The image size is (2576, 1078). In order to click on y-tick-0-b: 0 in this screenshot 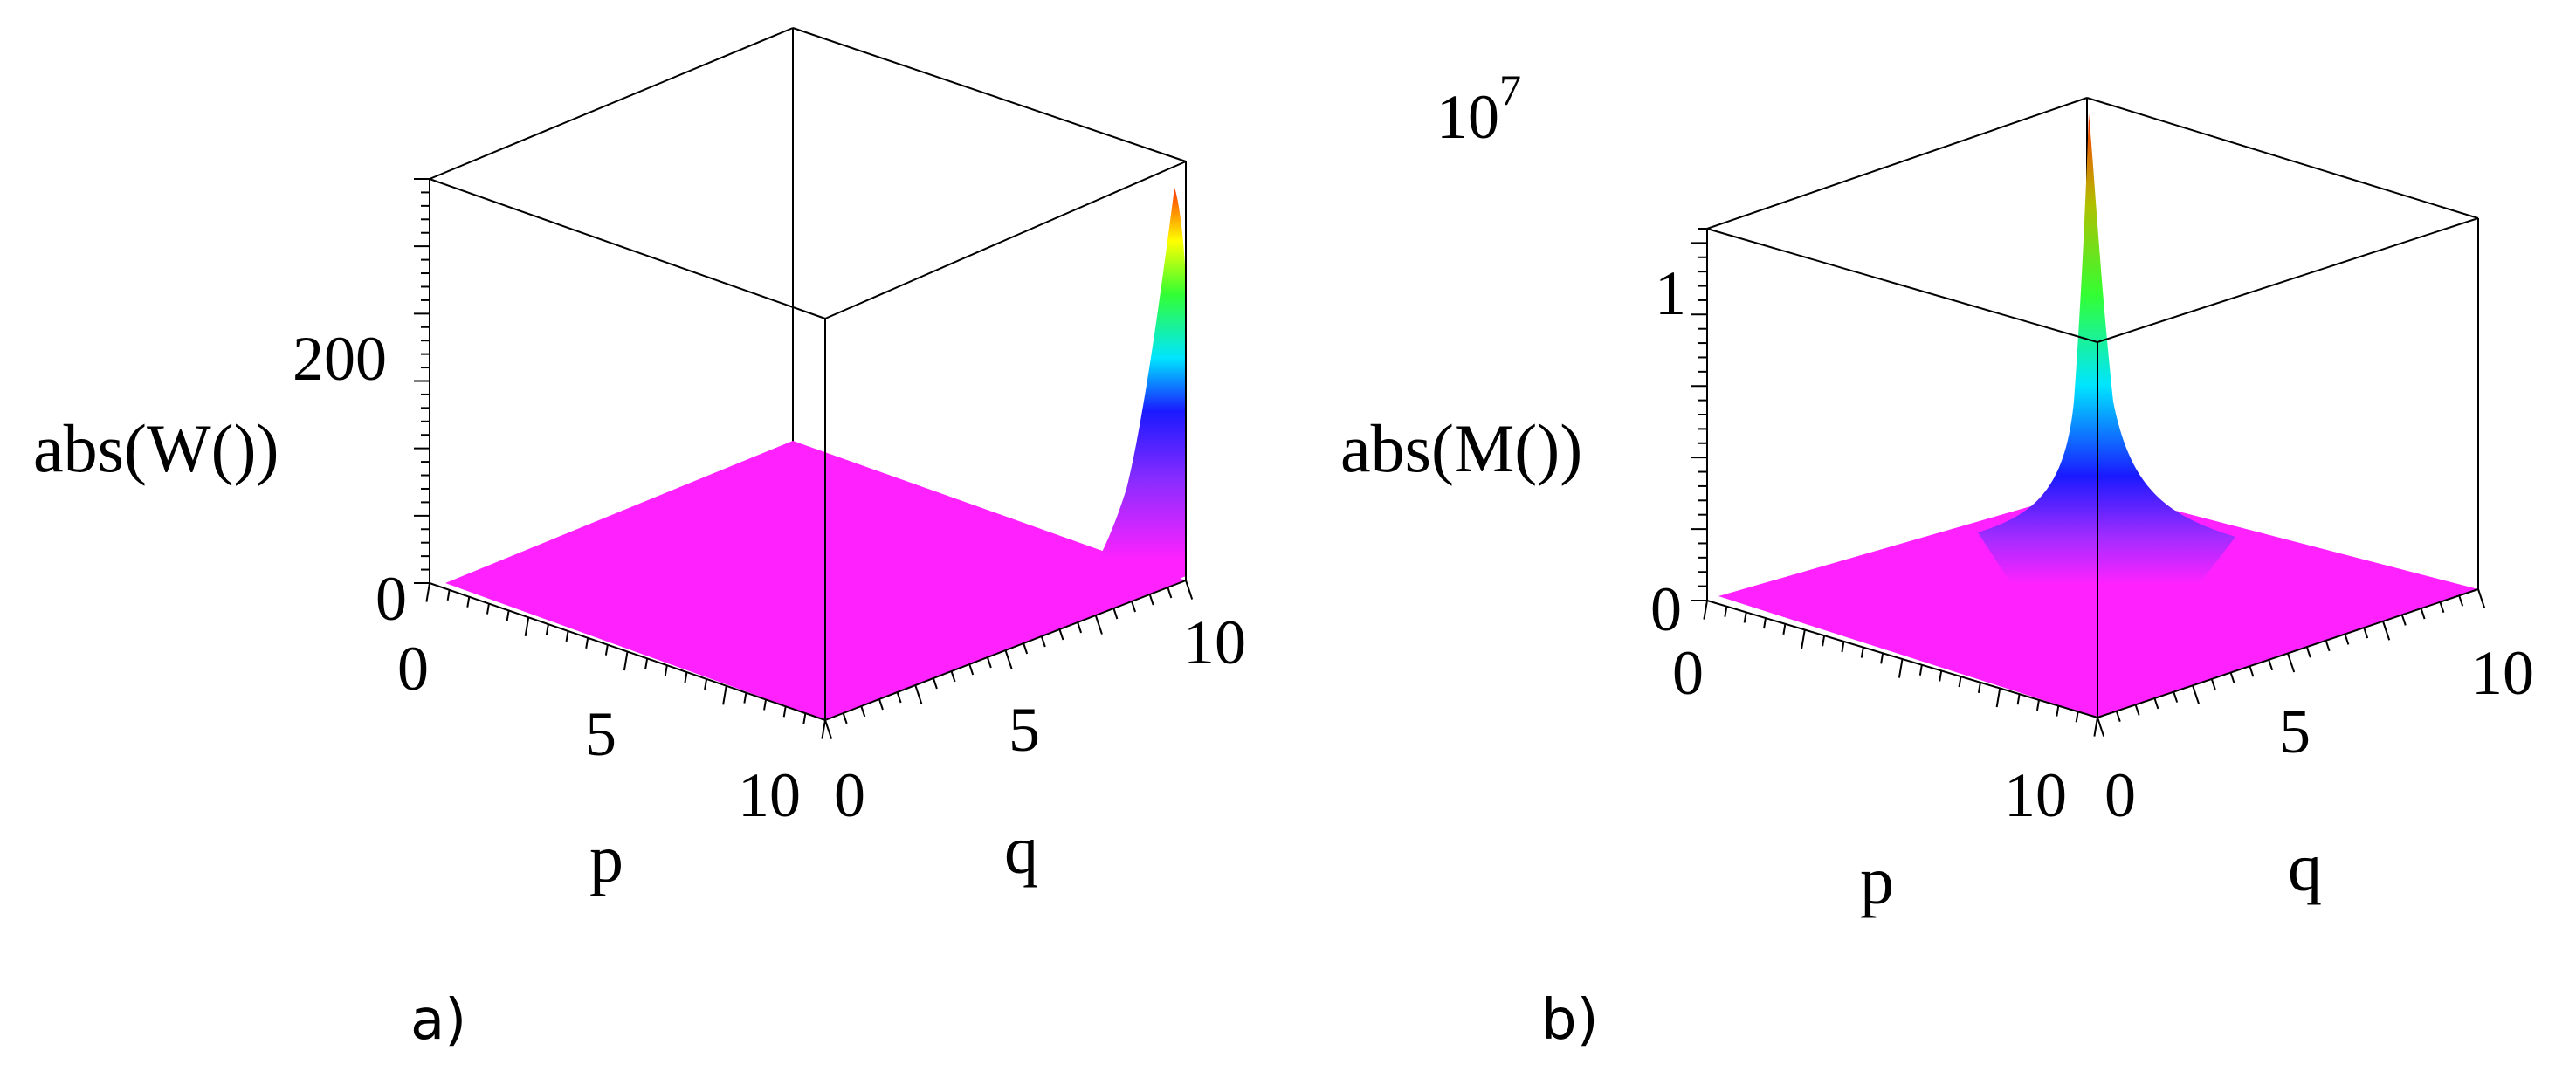, I will do `click(2120, 795)`.